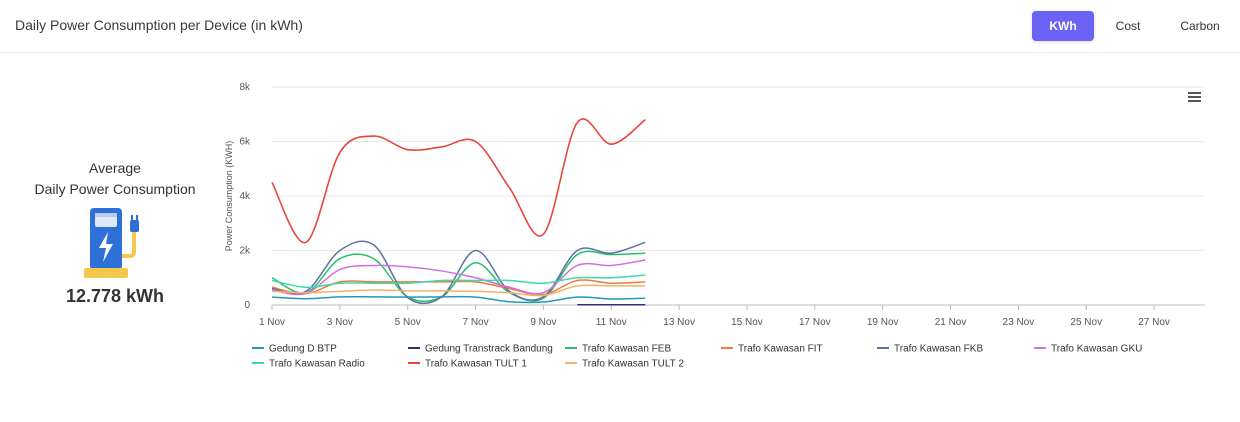 The width and height of the screenshot is (1240, 422). What do you see at coordinates (245, 142) in the screenshot?
I see `y-tick-label: 6k` at bounding box center [245, 142].